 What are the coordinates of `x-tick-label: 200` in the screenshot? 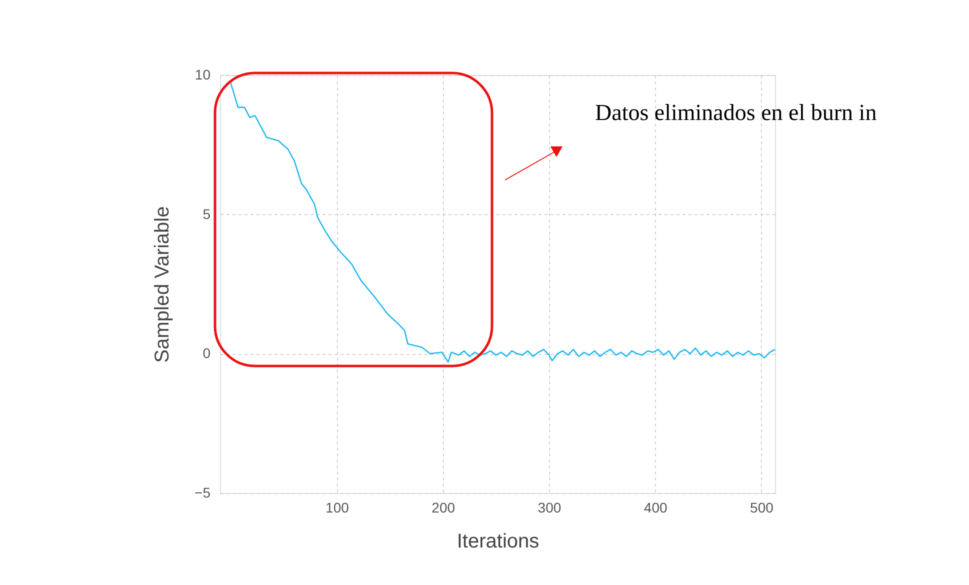 It's located at (444, 508).